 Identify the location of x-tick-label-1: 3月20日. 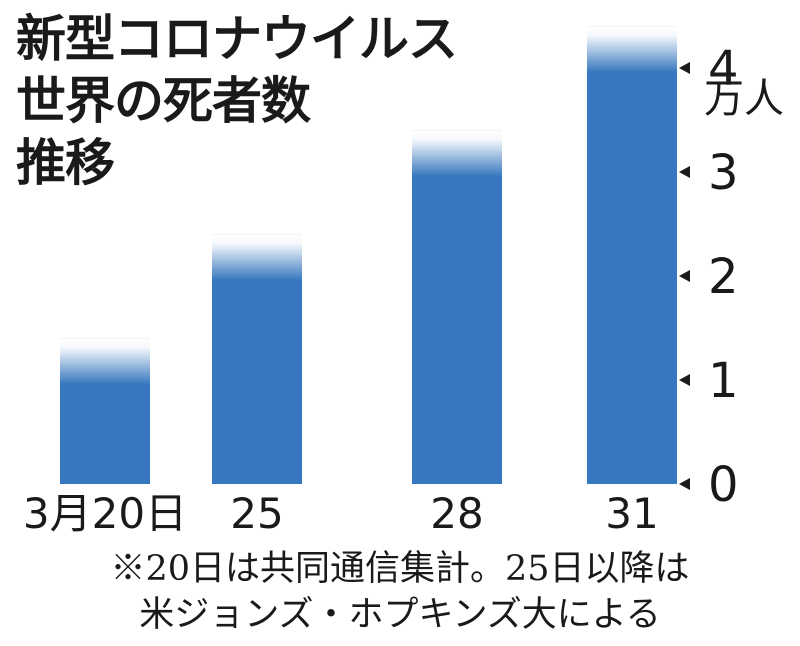
(105, 513).